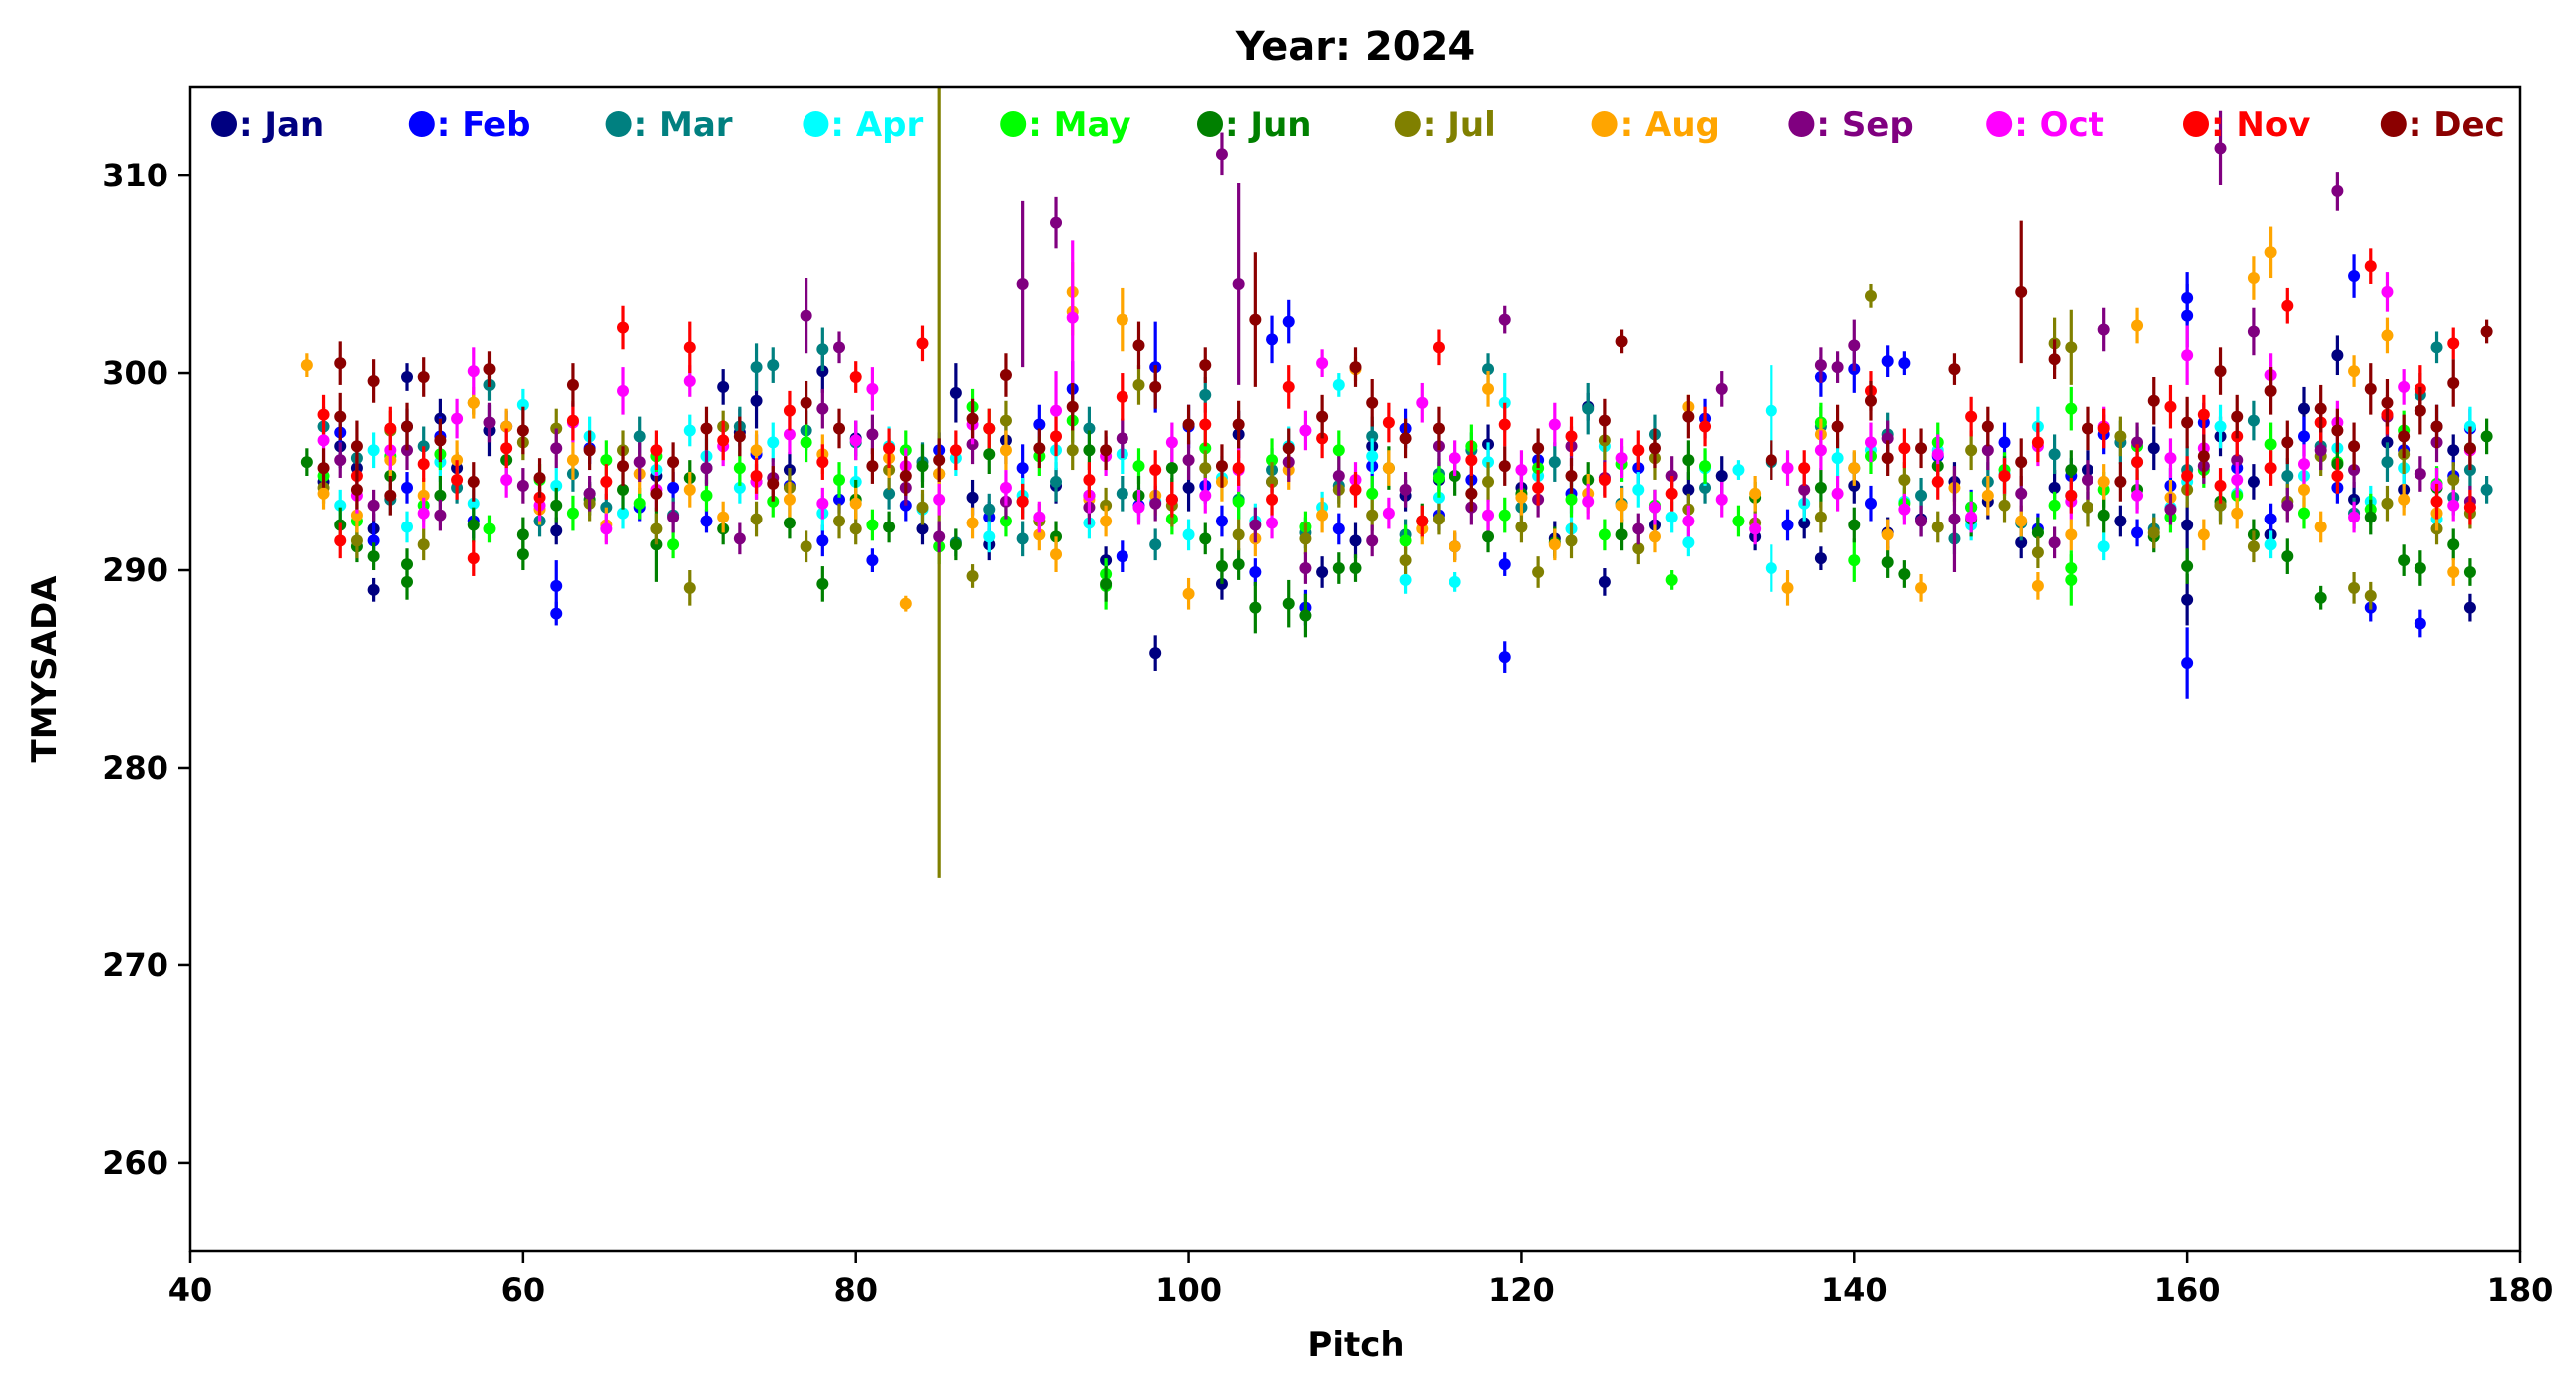 The height and width of the screenshot is (1391, 2576). I want to click on y-tick-label: 280, so click(135, 768).